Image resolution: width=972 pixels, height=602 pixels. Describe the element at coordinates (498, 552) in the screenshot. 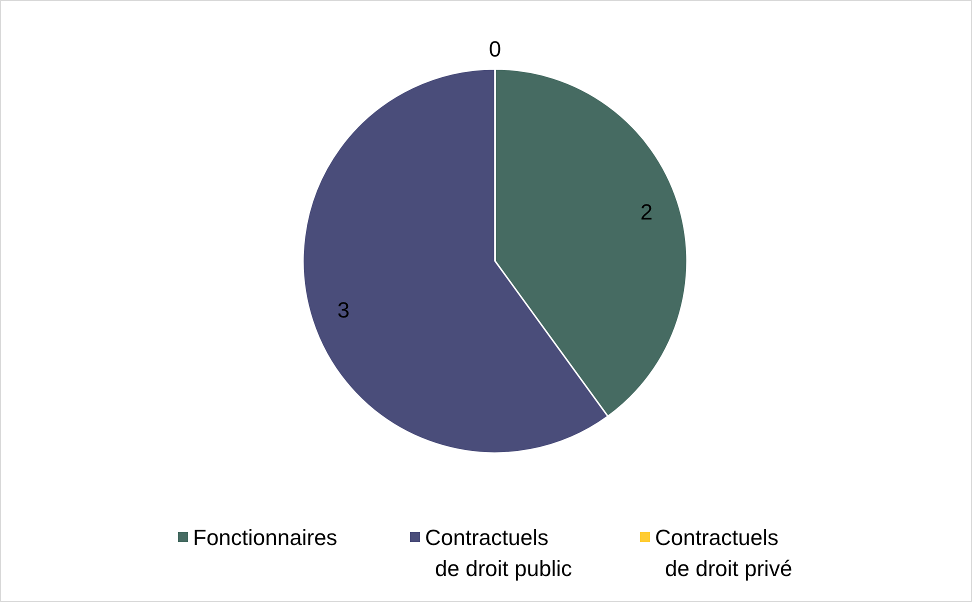

I see `legend-label: Contractuels de droit public` at that location.